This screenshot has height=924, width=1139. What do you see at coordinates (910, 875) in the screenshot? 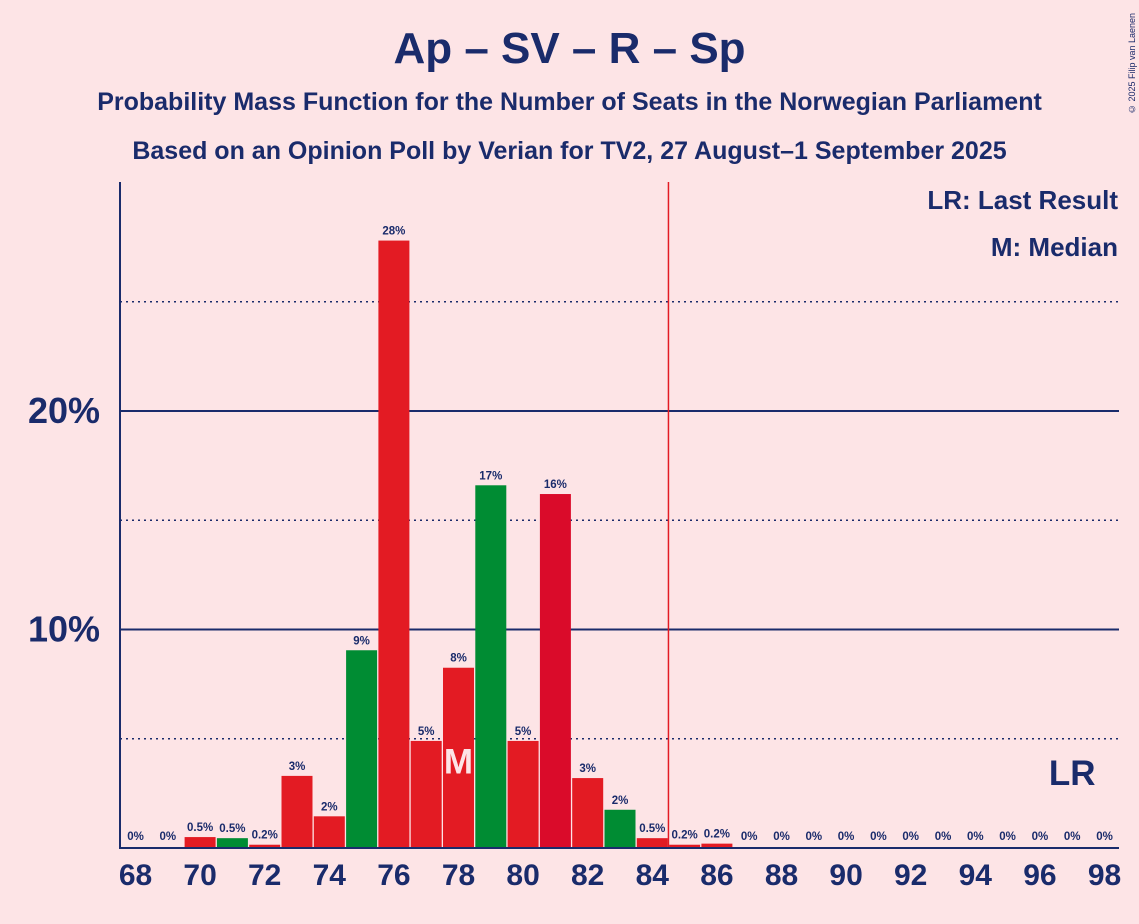
I see `x-tick-label: 92` at bounding box center [910, 875].